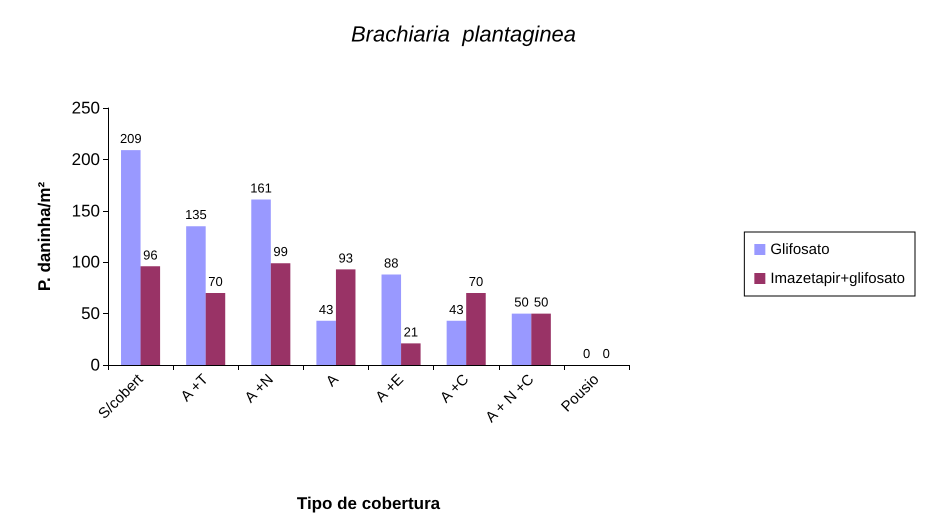 This screenshot has height=528, width=927. What do you see at coordinates (463, 34) in the screenshot?
I see `chart-title: Brachiaria plantaginea` at bounding box center [463, 34].